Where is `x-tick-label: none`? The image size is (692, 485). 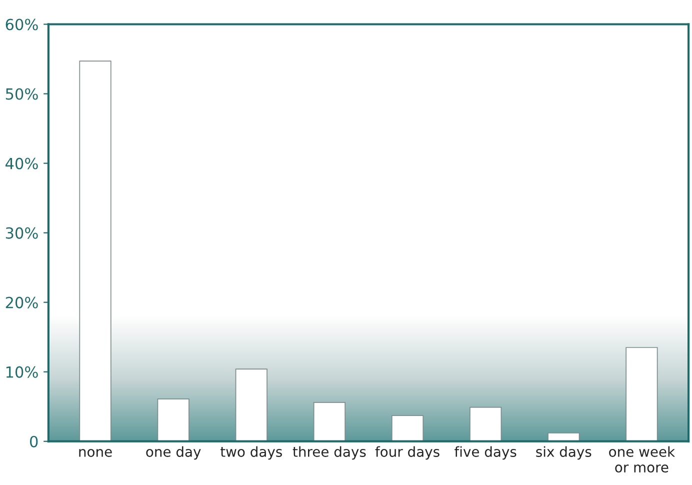
x-tick-label: none is located at coordinates (95, 452).